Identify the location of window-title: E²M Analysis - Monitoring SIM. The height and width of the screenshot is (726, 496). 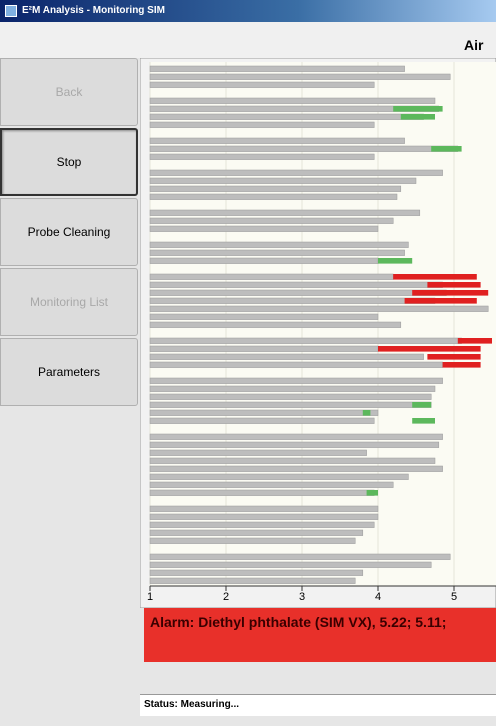
(93, 10).